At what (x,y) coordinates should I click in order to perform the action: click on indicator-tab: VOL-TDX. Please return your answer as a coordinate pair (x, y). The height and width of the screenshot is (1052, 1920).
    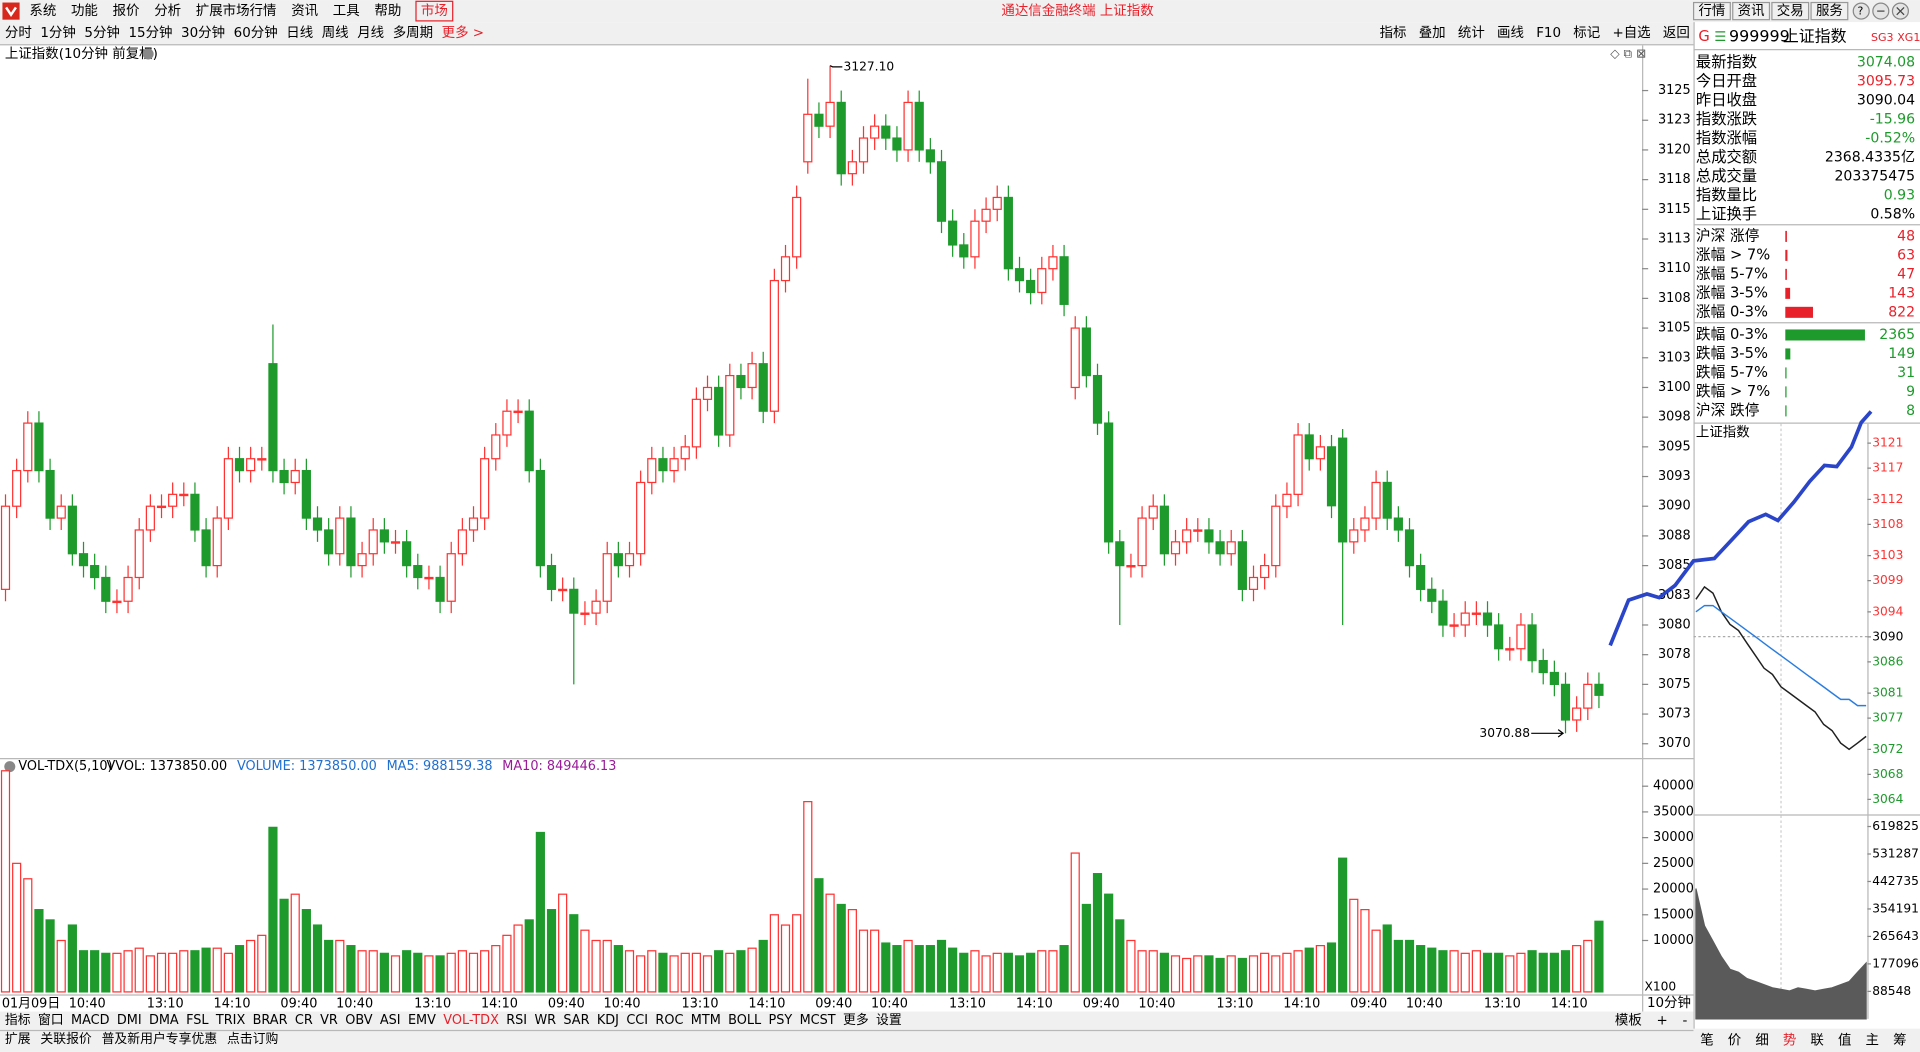
    Looking at the image, I should click on (471, 1020).